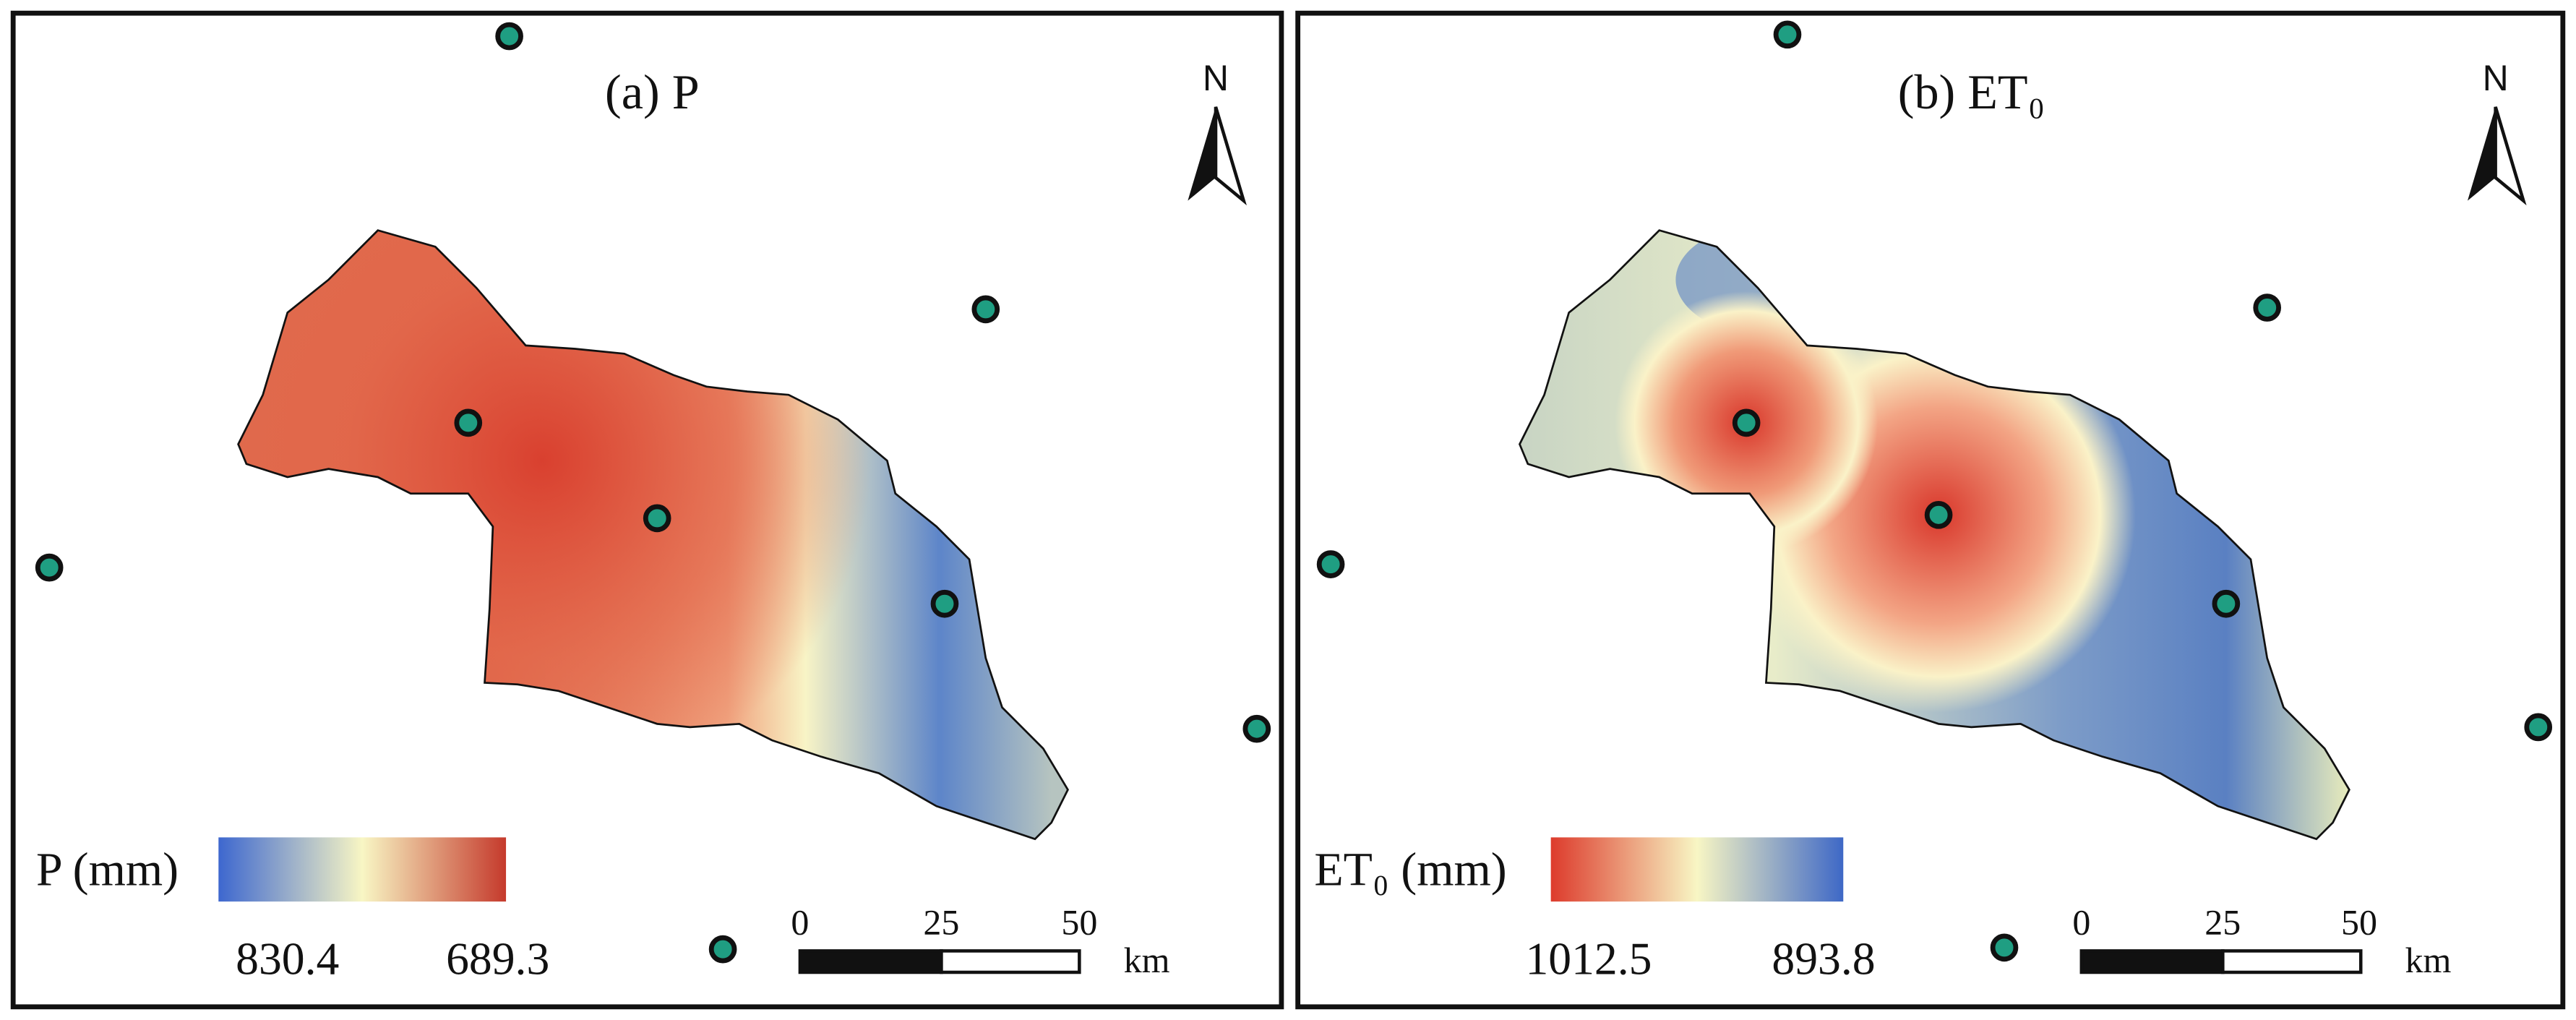 Image resolution: width=2576 pixels, height=1020 pixels. What do you see at coordinates (1410, 869) in the screenshot?
I see `legend-label: ET₀ (mm)` at bounding box center [1410, 869].